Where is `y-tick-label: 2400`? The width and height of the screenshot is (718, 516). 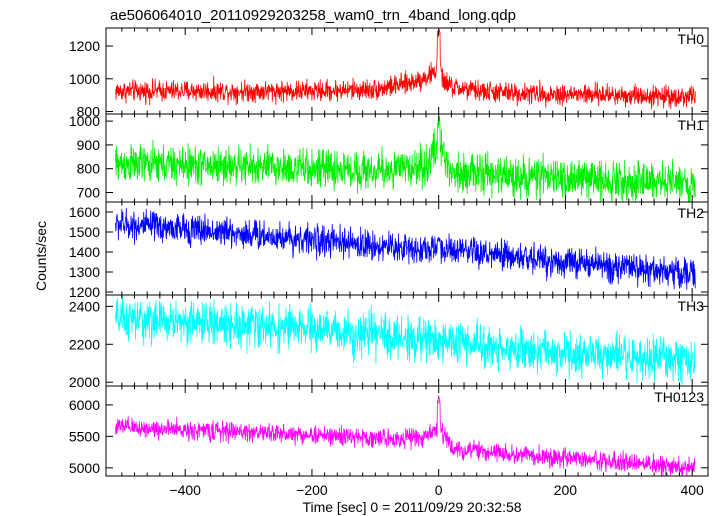 y-tick-label: 2400 is located at coordinates (84, 306).